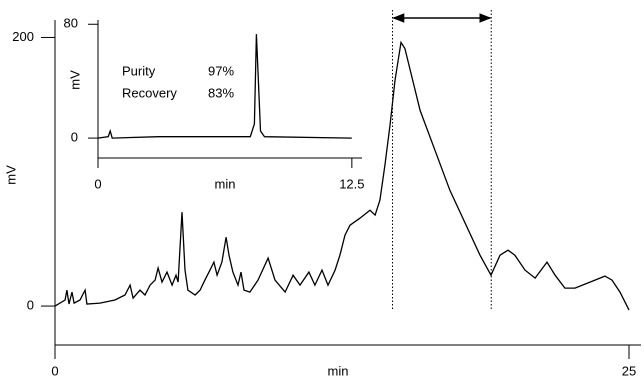 This screenshot has width=644, height=381. What do you see at coordinates (23, 36) in the screenshot?
I see `y-tick-label: 200` at bounding box center [23, 36].